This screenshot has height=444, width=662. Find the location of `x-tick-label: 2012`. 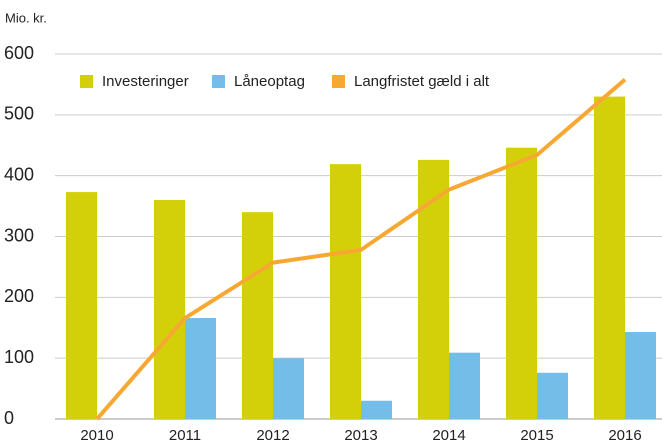

x-tick-label: 2012 is located at coordinates (272, 435).